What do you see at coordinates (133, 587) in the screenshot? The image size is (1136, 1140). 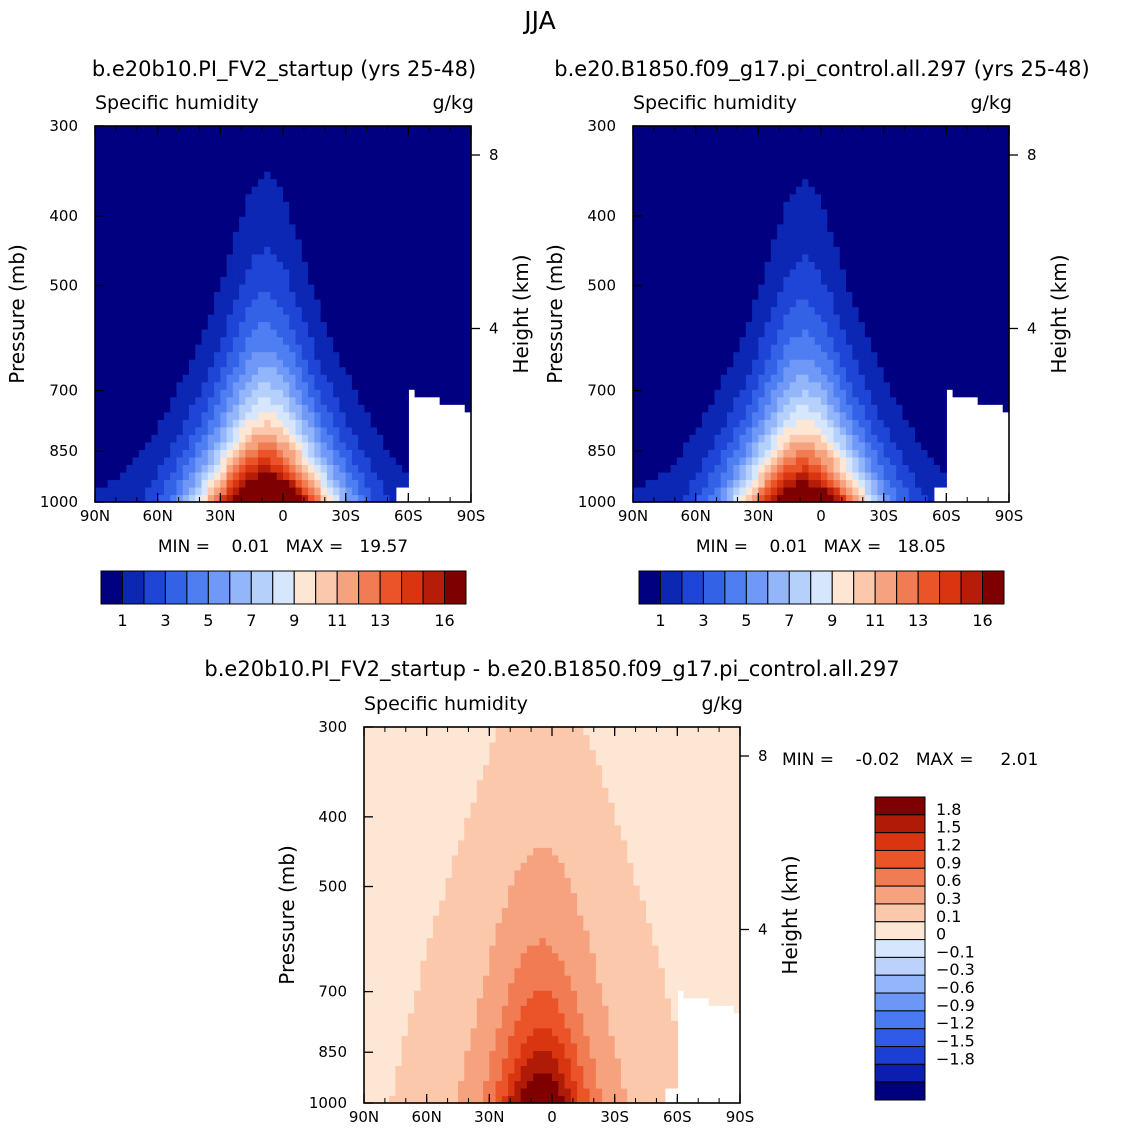 I see `colorbar-swatch` at bounding box center [133, 587].